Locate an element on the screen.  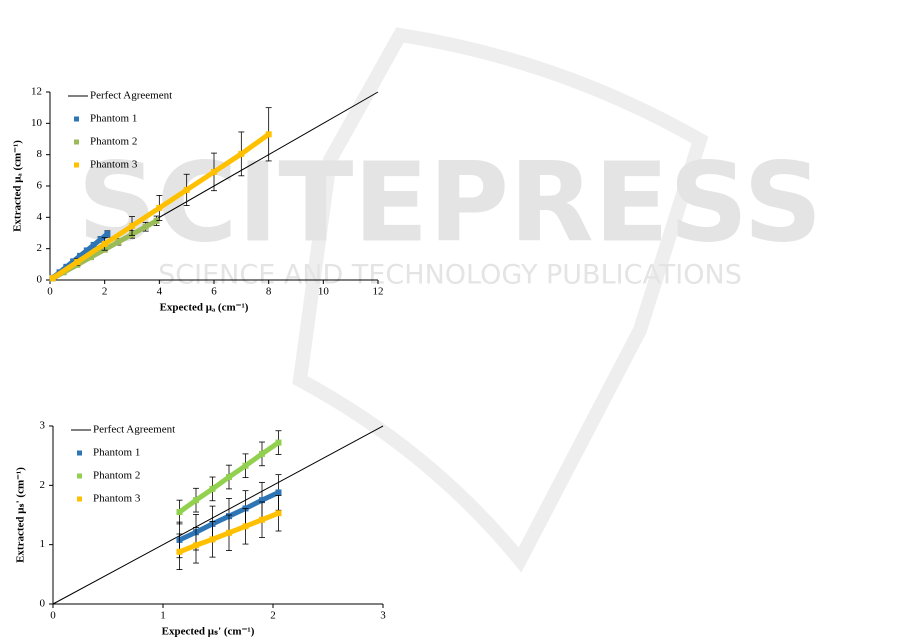
agreement-line is located at coordinates (218, 515).